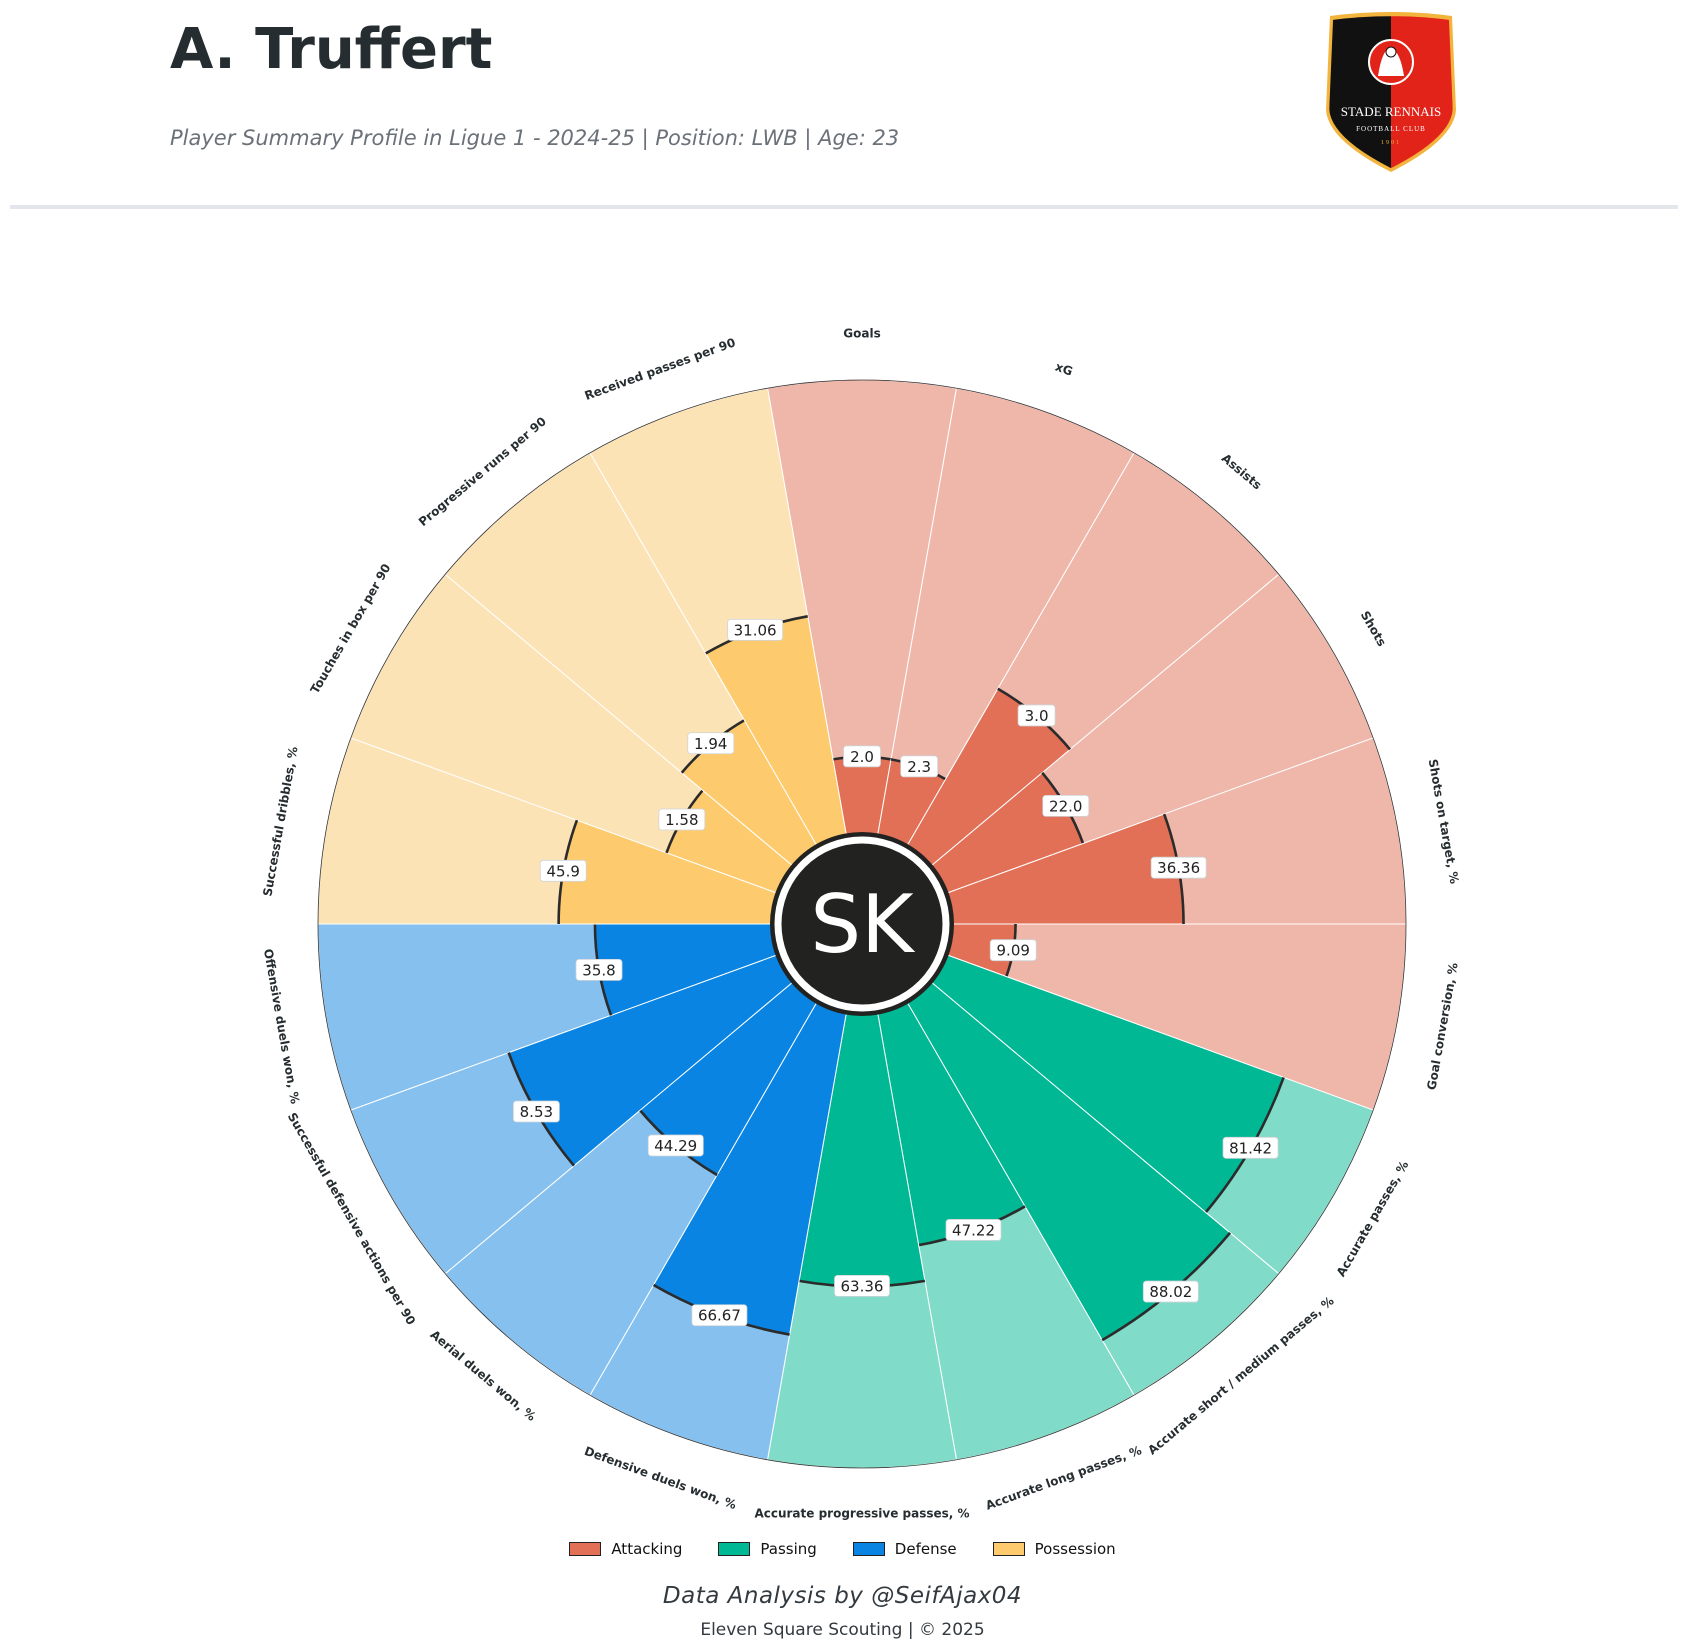  I want to click on svg-text: 47.22, so click(973, 1230).